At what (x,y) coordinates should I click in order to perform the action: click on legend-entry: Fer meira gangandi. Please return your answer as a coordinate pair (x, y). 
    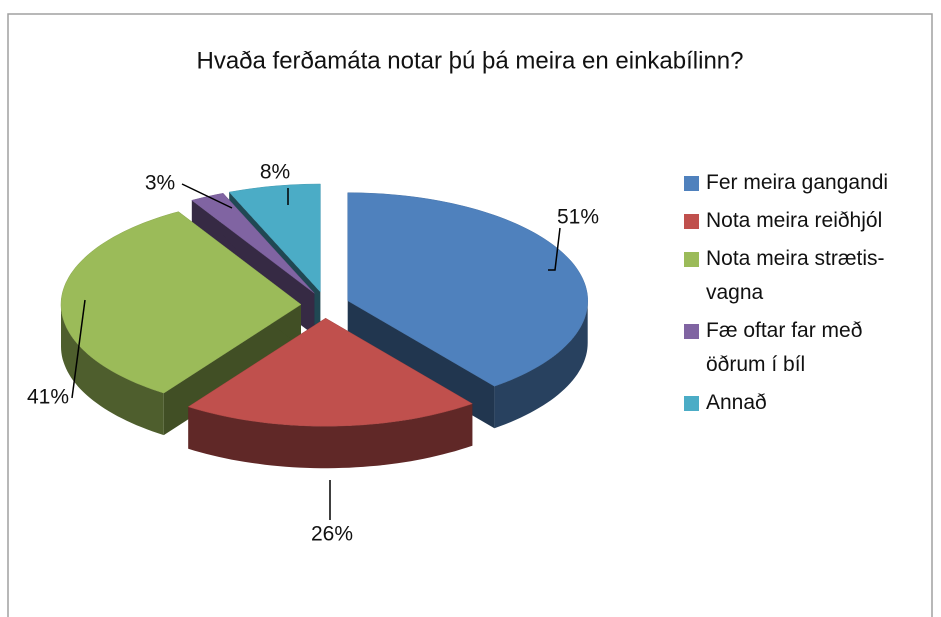
    Looking at the image, I should click on (806, 183).